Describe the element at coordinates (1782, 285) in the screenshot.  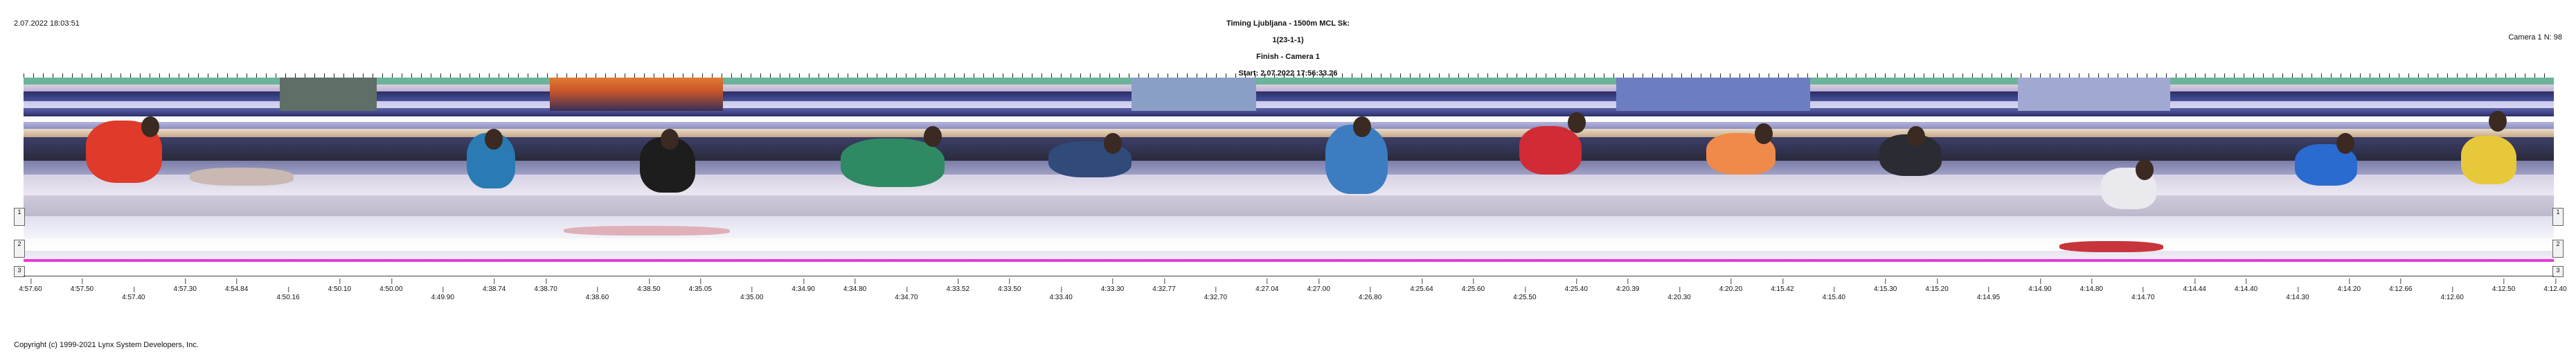
I see `time-tick-label: 4:15.42` at that location.